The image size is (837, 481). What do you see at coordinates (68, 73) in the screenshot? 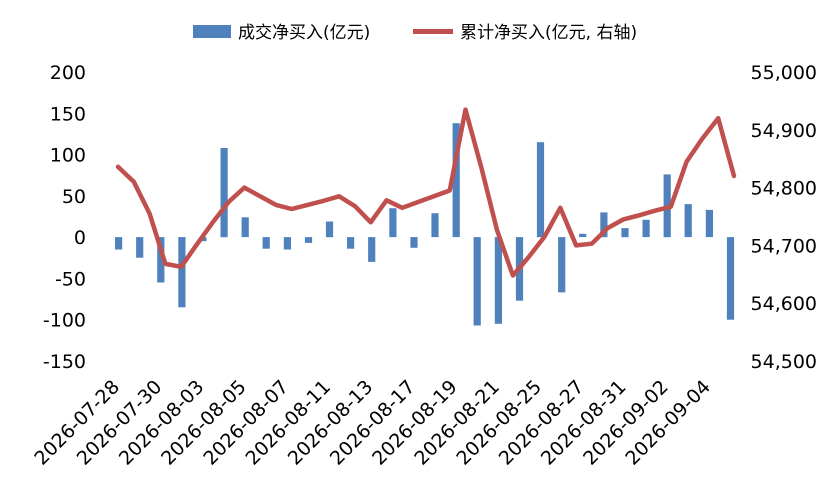
I see `left-axis-tick-label: 200` at bounding box center [68, 73].